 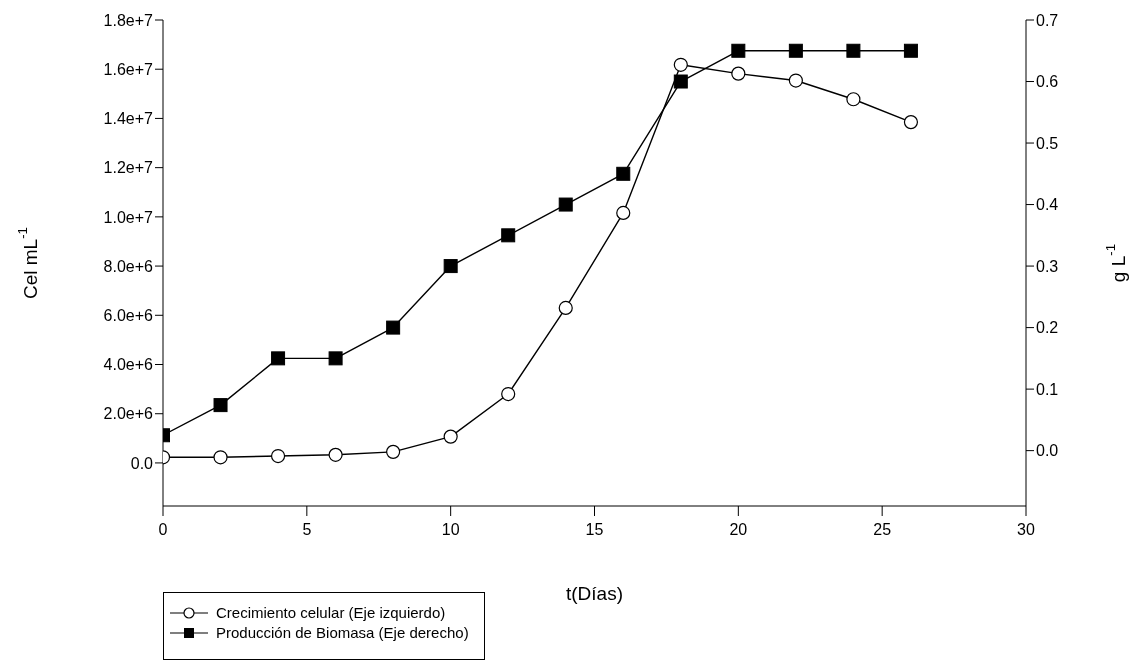 I want to click on x-tick-label: 5, so click(x=307, y=530).